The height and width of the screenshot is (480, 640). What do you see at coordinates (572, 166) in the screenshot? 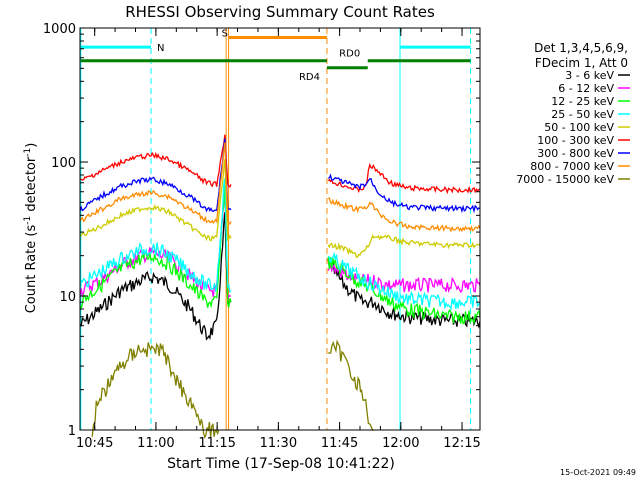
I see `legend-entry-label: 800 - 7000 keV` at bounding box center [572, 166].